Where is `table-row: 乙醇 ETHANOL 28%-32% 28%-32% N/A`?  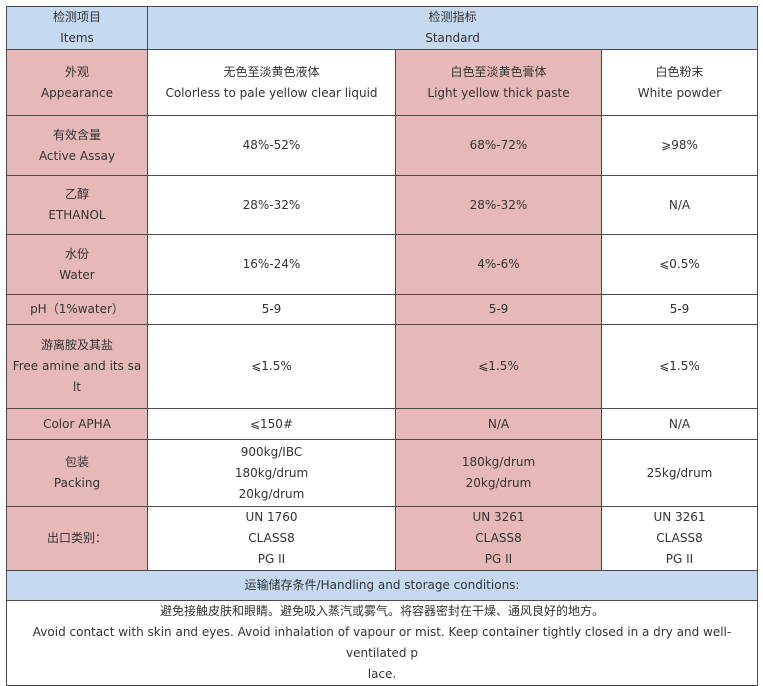
table-row: 乙醇 ETHANOL 28%-32% 28%-32% N/A is located at coordinates (382, 205).